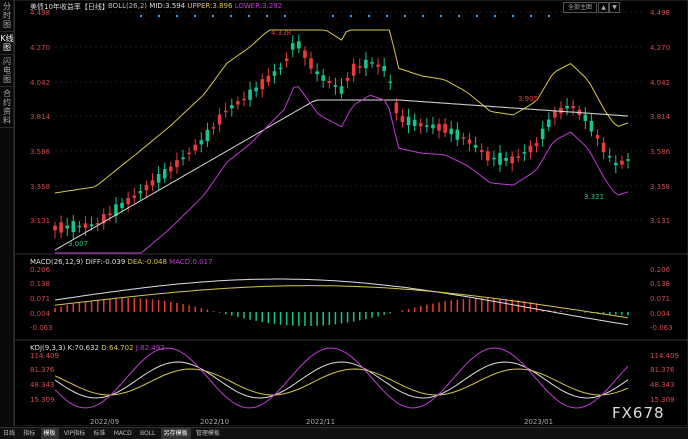 Image resolution: width=688 pixels, height=439 pixels. Describe the element at coordinates (69, 7) in the screenshot. I see `symbol-title: 美债10年收益率【日线】` at that location.